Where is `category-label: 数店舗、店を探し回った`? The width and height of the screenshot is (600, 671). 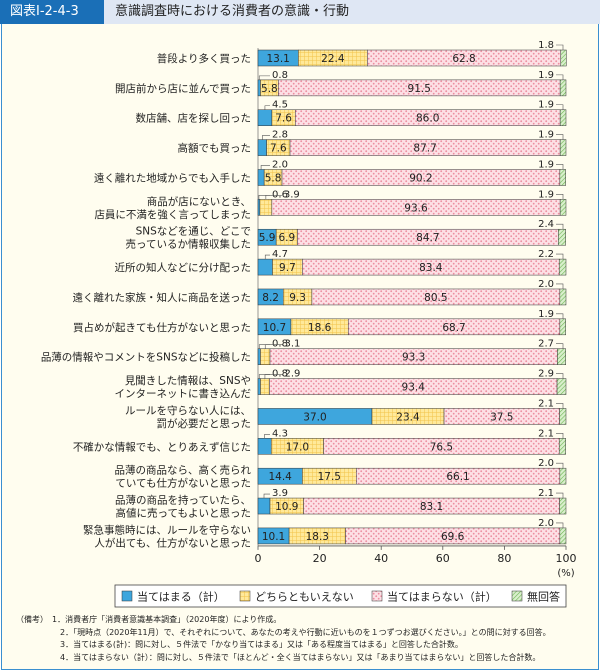 category-label: 数店舗、店を探し回った is located at coordinates (194, 118).